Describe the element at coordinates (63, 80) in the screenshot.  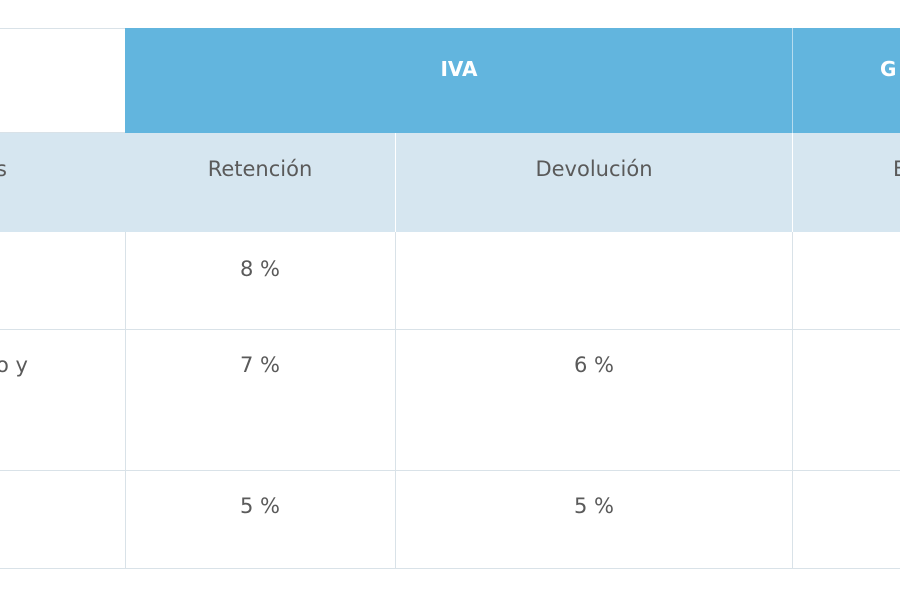
I see `empty-corner-cell` at that location.